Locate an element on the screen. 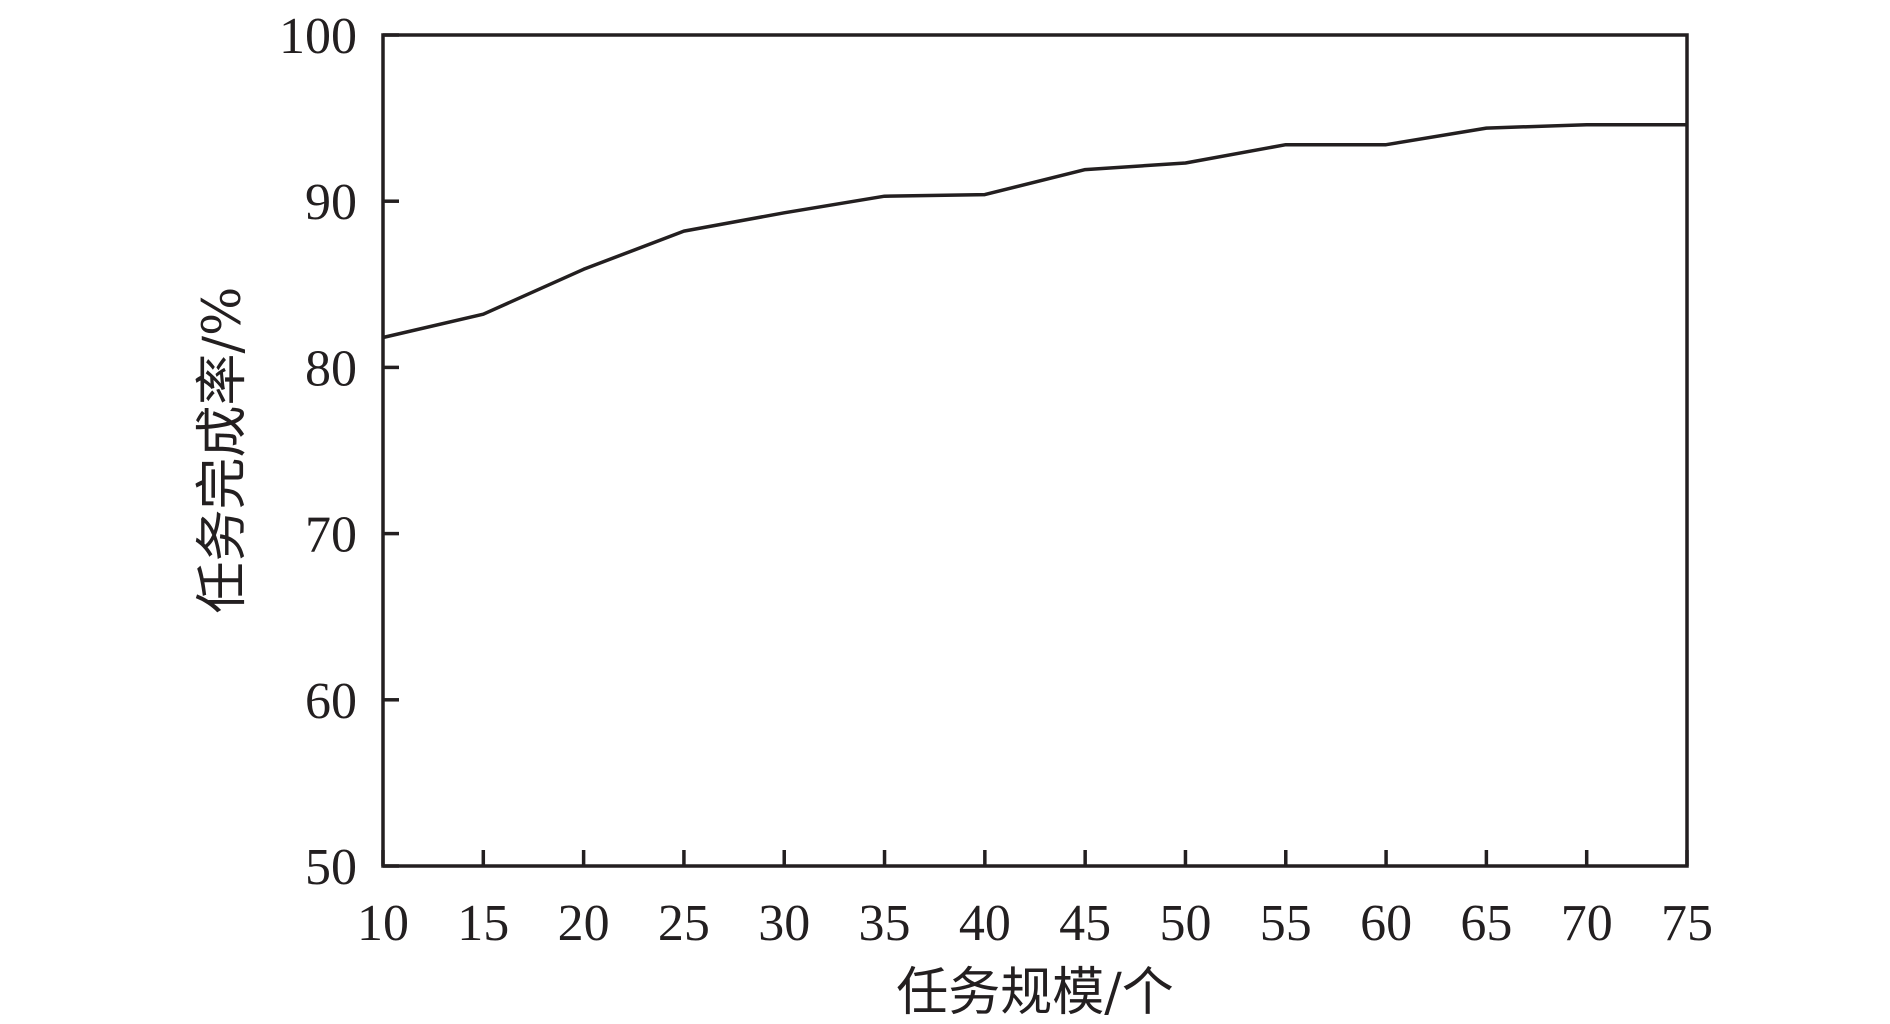  x-tick-label: 10 is located at coordinates (383, 923).